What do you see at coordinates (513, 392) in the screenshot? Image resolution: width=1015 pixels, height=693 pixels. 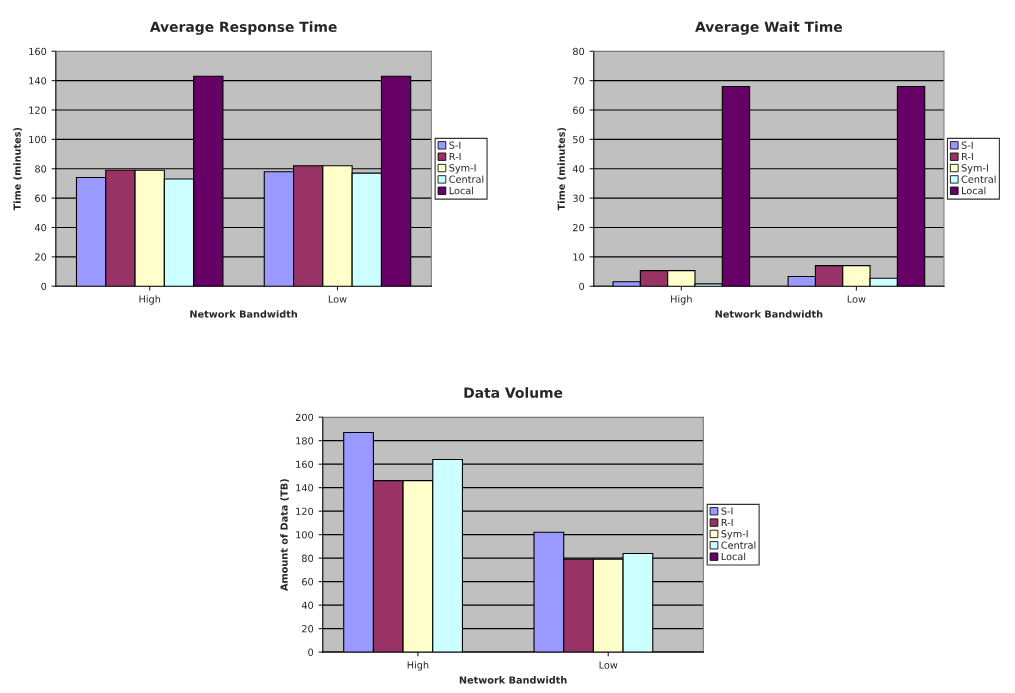 I see `chart-title: Data Volume` at bounding box center [513, 392].